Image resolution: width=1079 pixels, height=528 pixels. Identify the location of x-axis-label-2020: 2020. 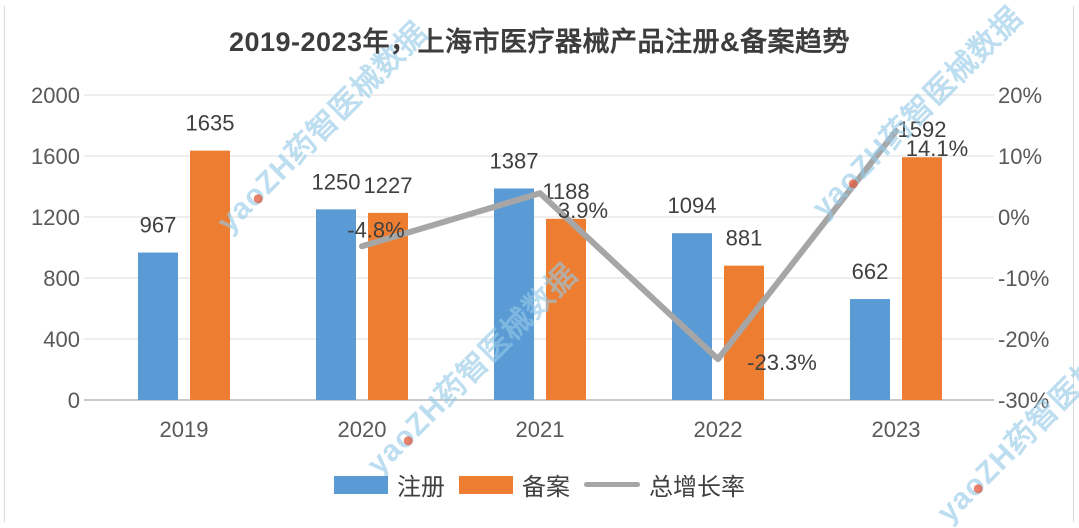
(362, 429).